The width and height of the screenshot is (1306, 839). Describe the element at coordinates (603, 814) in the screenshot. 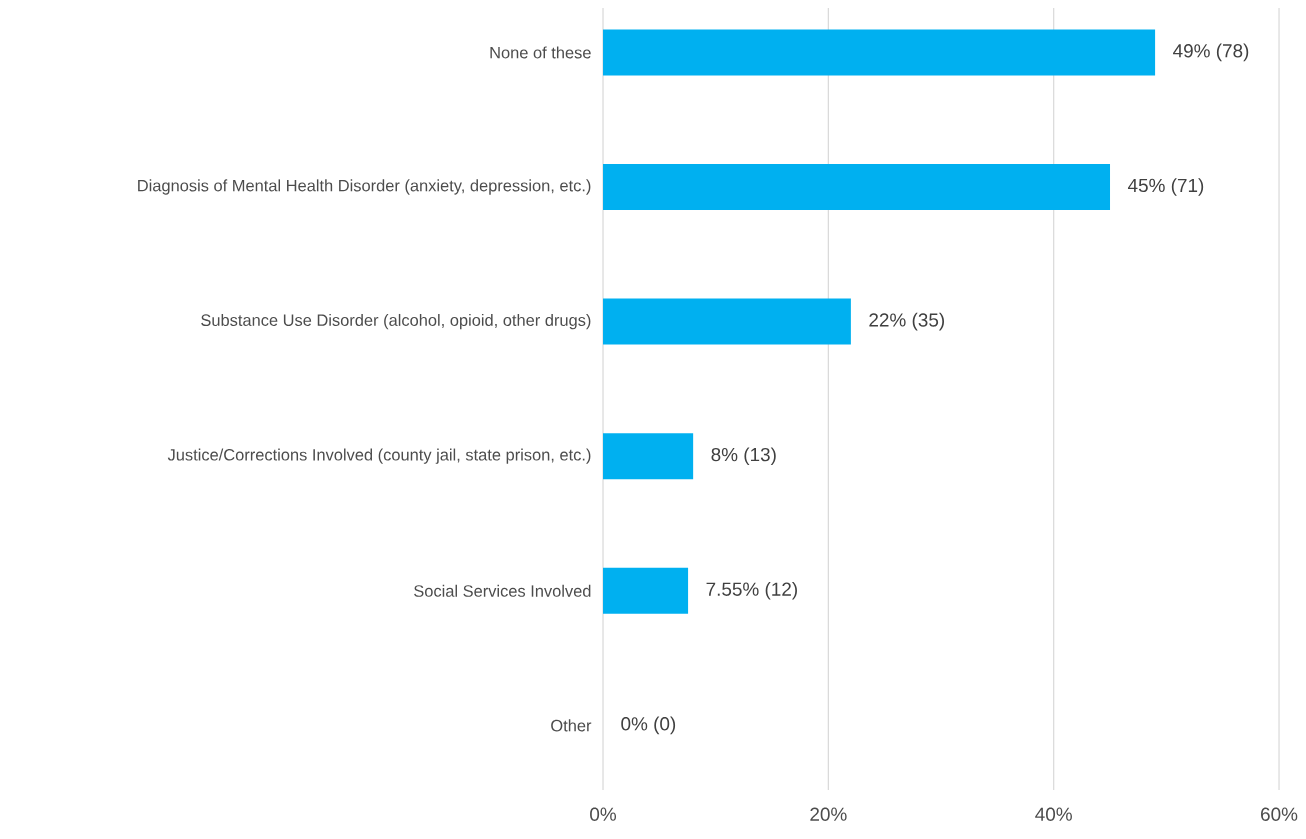

I see `x-tick-label: 0%` at that location.